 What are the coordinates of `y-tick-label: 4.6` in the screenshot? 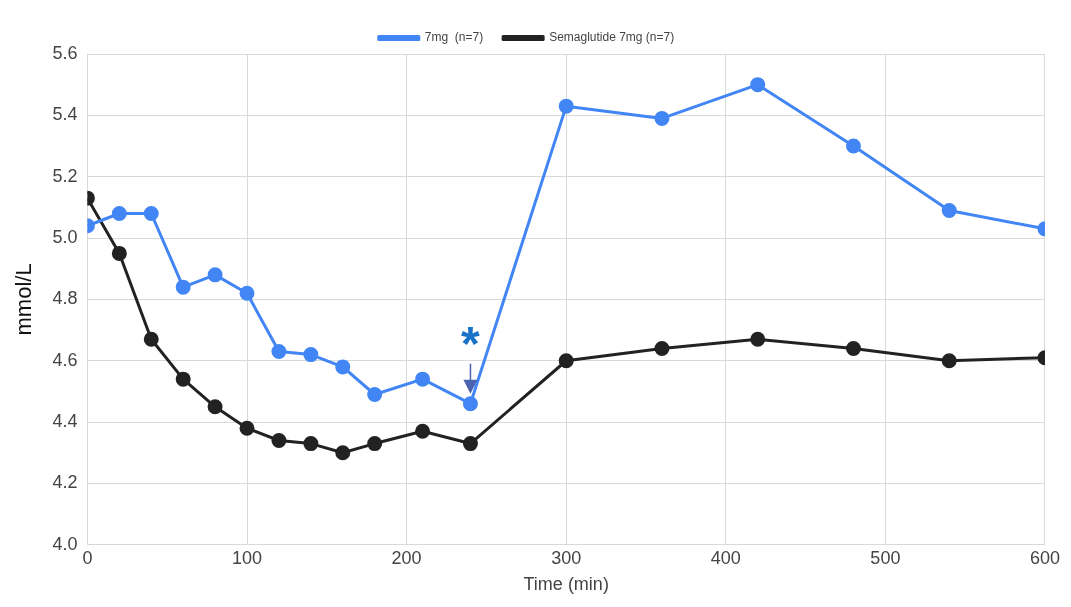 It's located at (65, 359).